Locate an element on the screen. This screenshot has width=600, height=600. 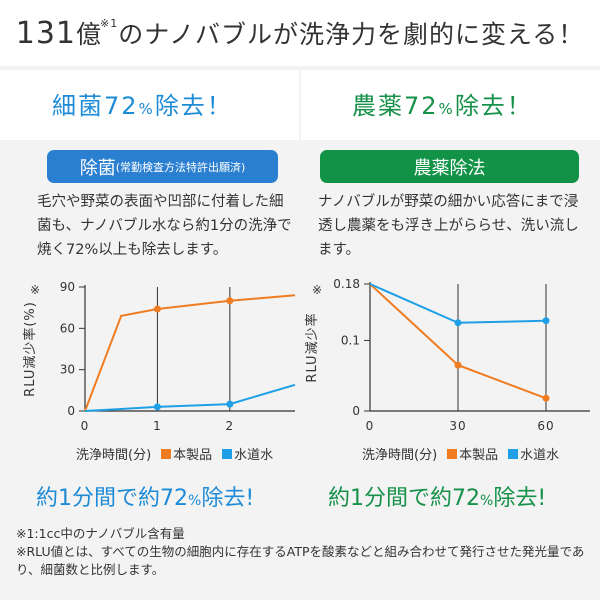
pesticide-pill: 農薬除法 is located at coordinates (449, 166).